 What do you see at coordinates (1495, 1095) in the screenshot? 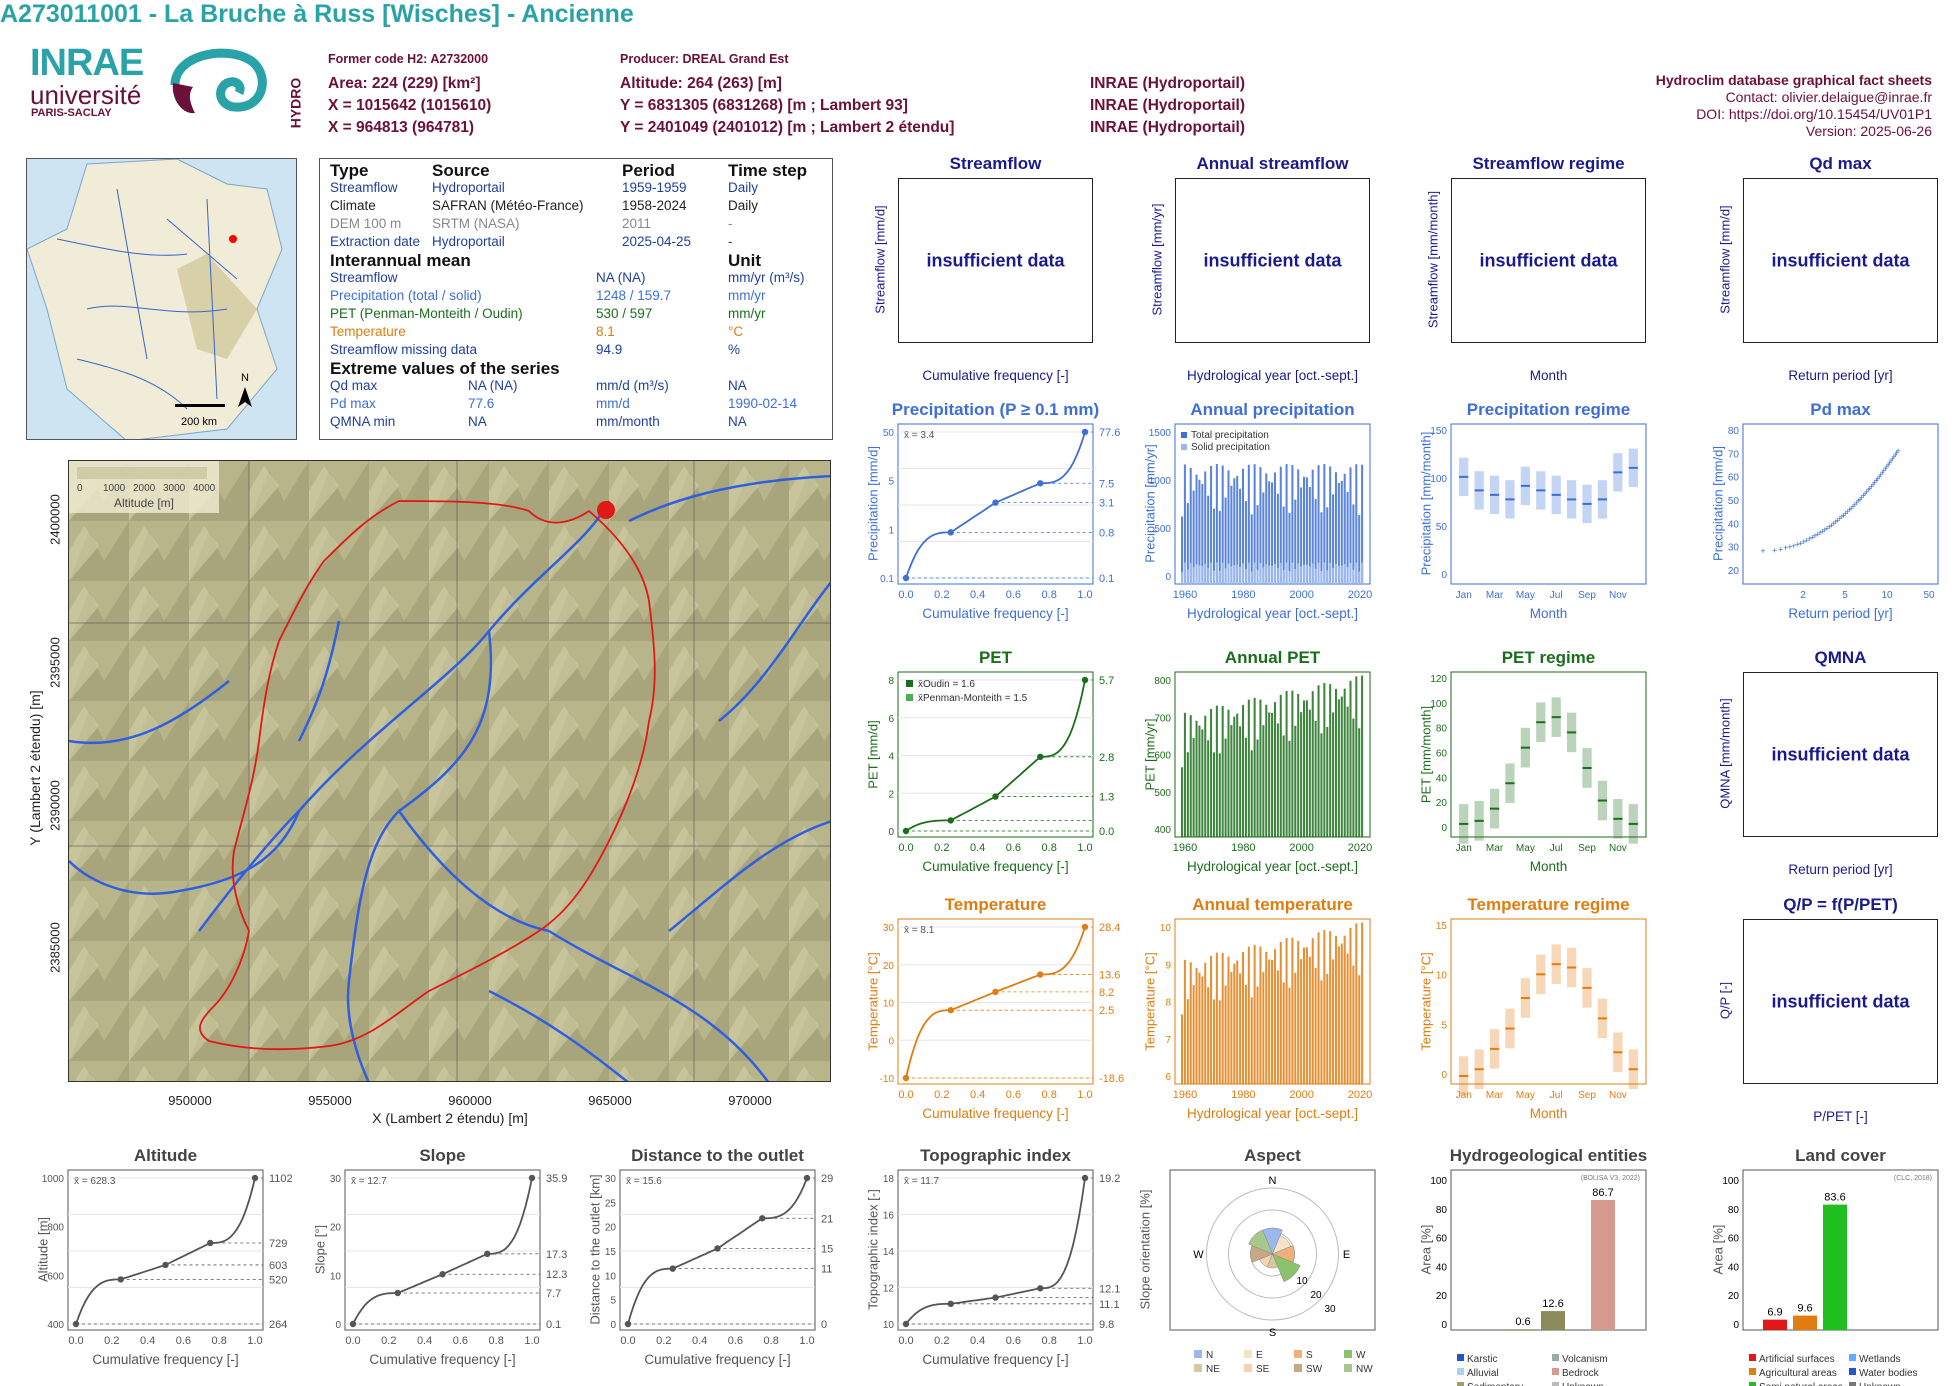
I see `x-tick-label: Mar` at bounding box center [1495, 1095].